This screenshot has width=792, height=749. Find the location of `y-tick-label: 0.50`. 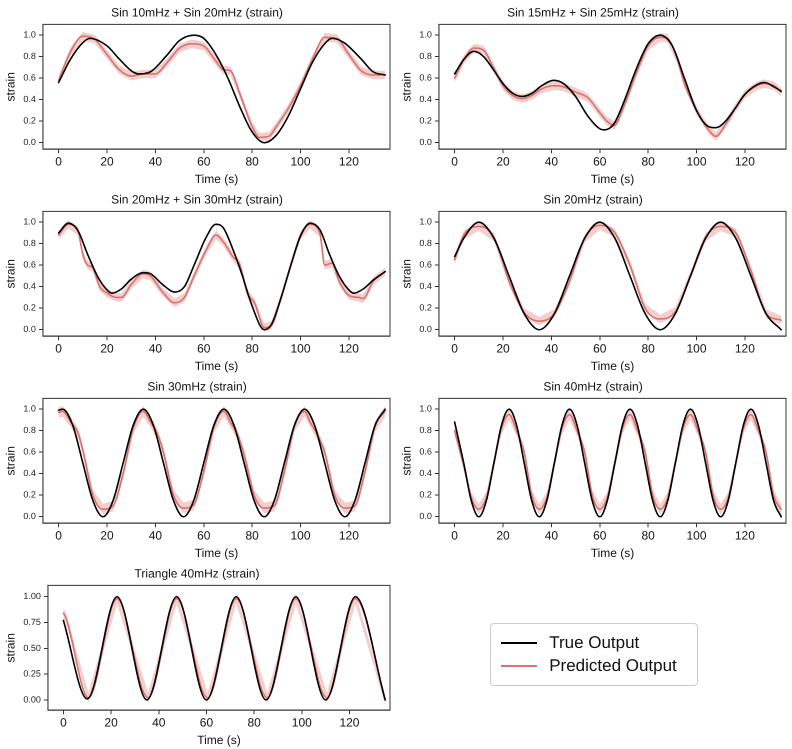

y-tick-label: 0.50 is located at coordinates (32, 647).